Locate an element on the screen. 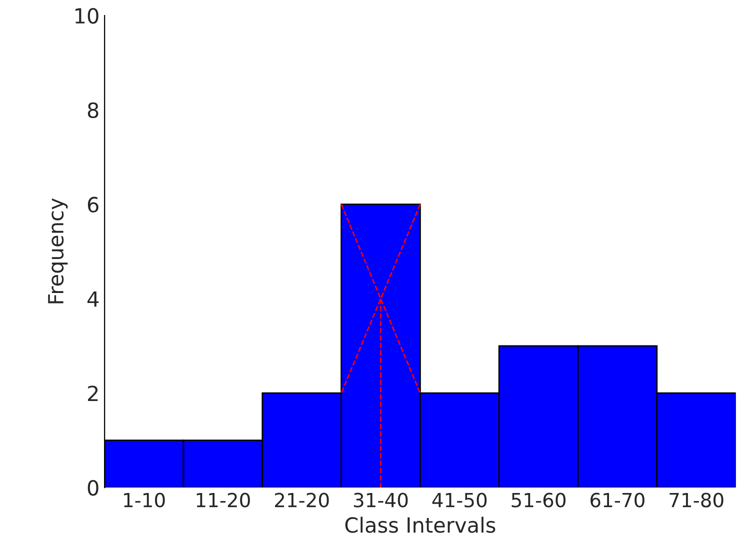 The image size is (747, 554). x-tick-label: 41-50 is located at coordinates (459, 500).